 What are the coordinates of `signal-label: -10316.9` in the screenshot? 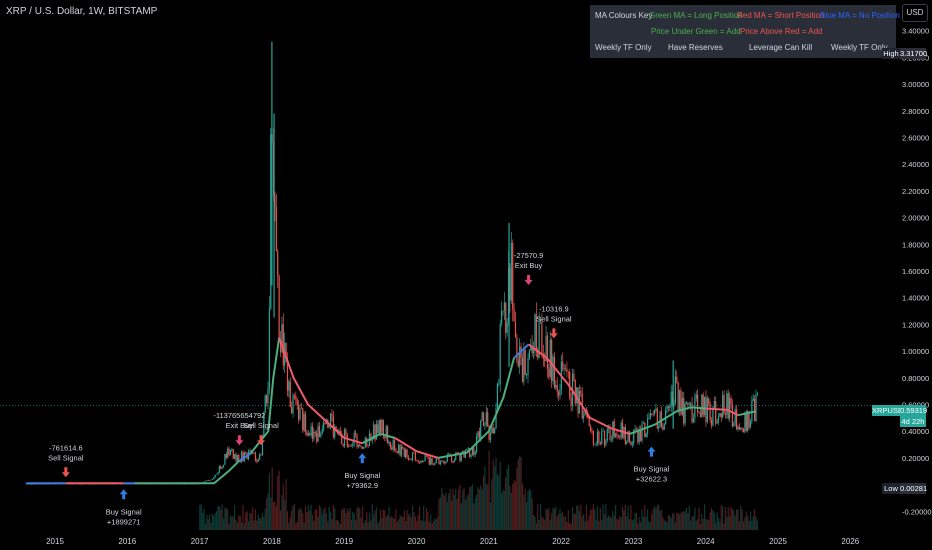 It's located at (554, 308).